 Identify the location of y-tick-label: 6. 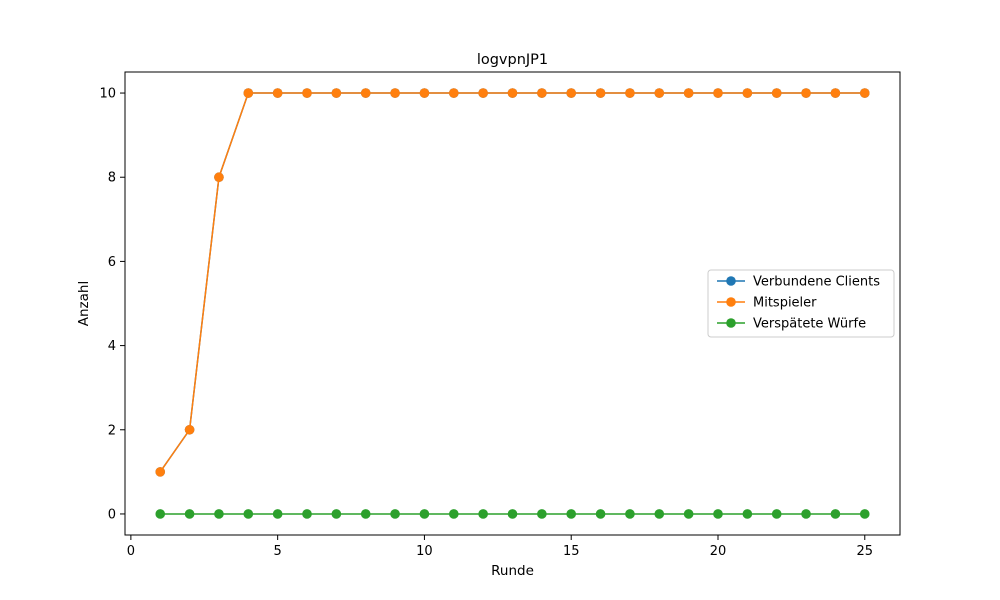
(112, 262).